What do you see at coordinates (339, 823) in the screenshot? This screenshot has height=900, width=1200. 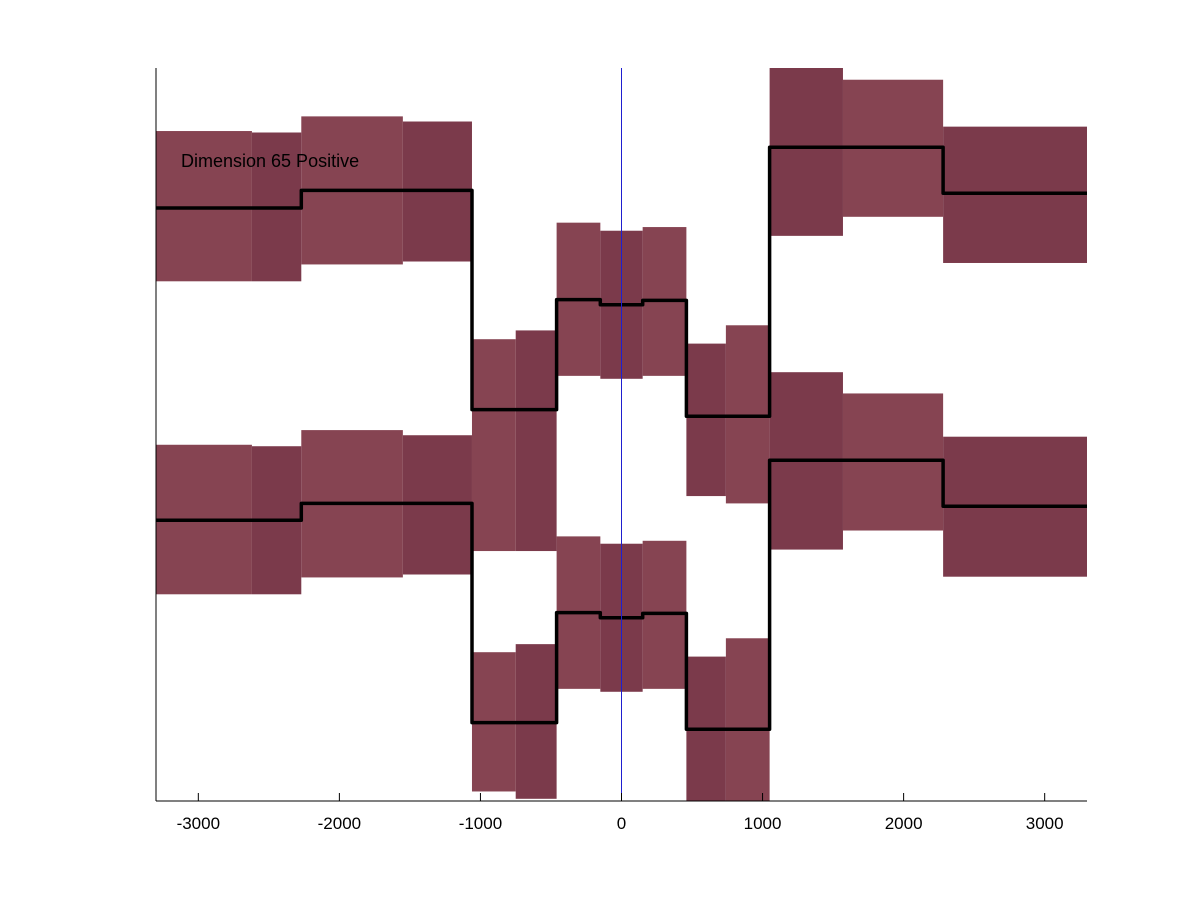 I see `x-tick-label: -2000` at bounding box center [339, 823].